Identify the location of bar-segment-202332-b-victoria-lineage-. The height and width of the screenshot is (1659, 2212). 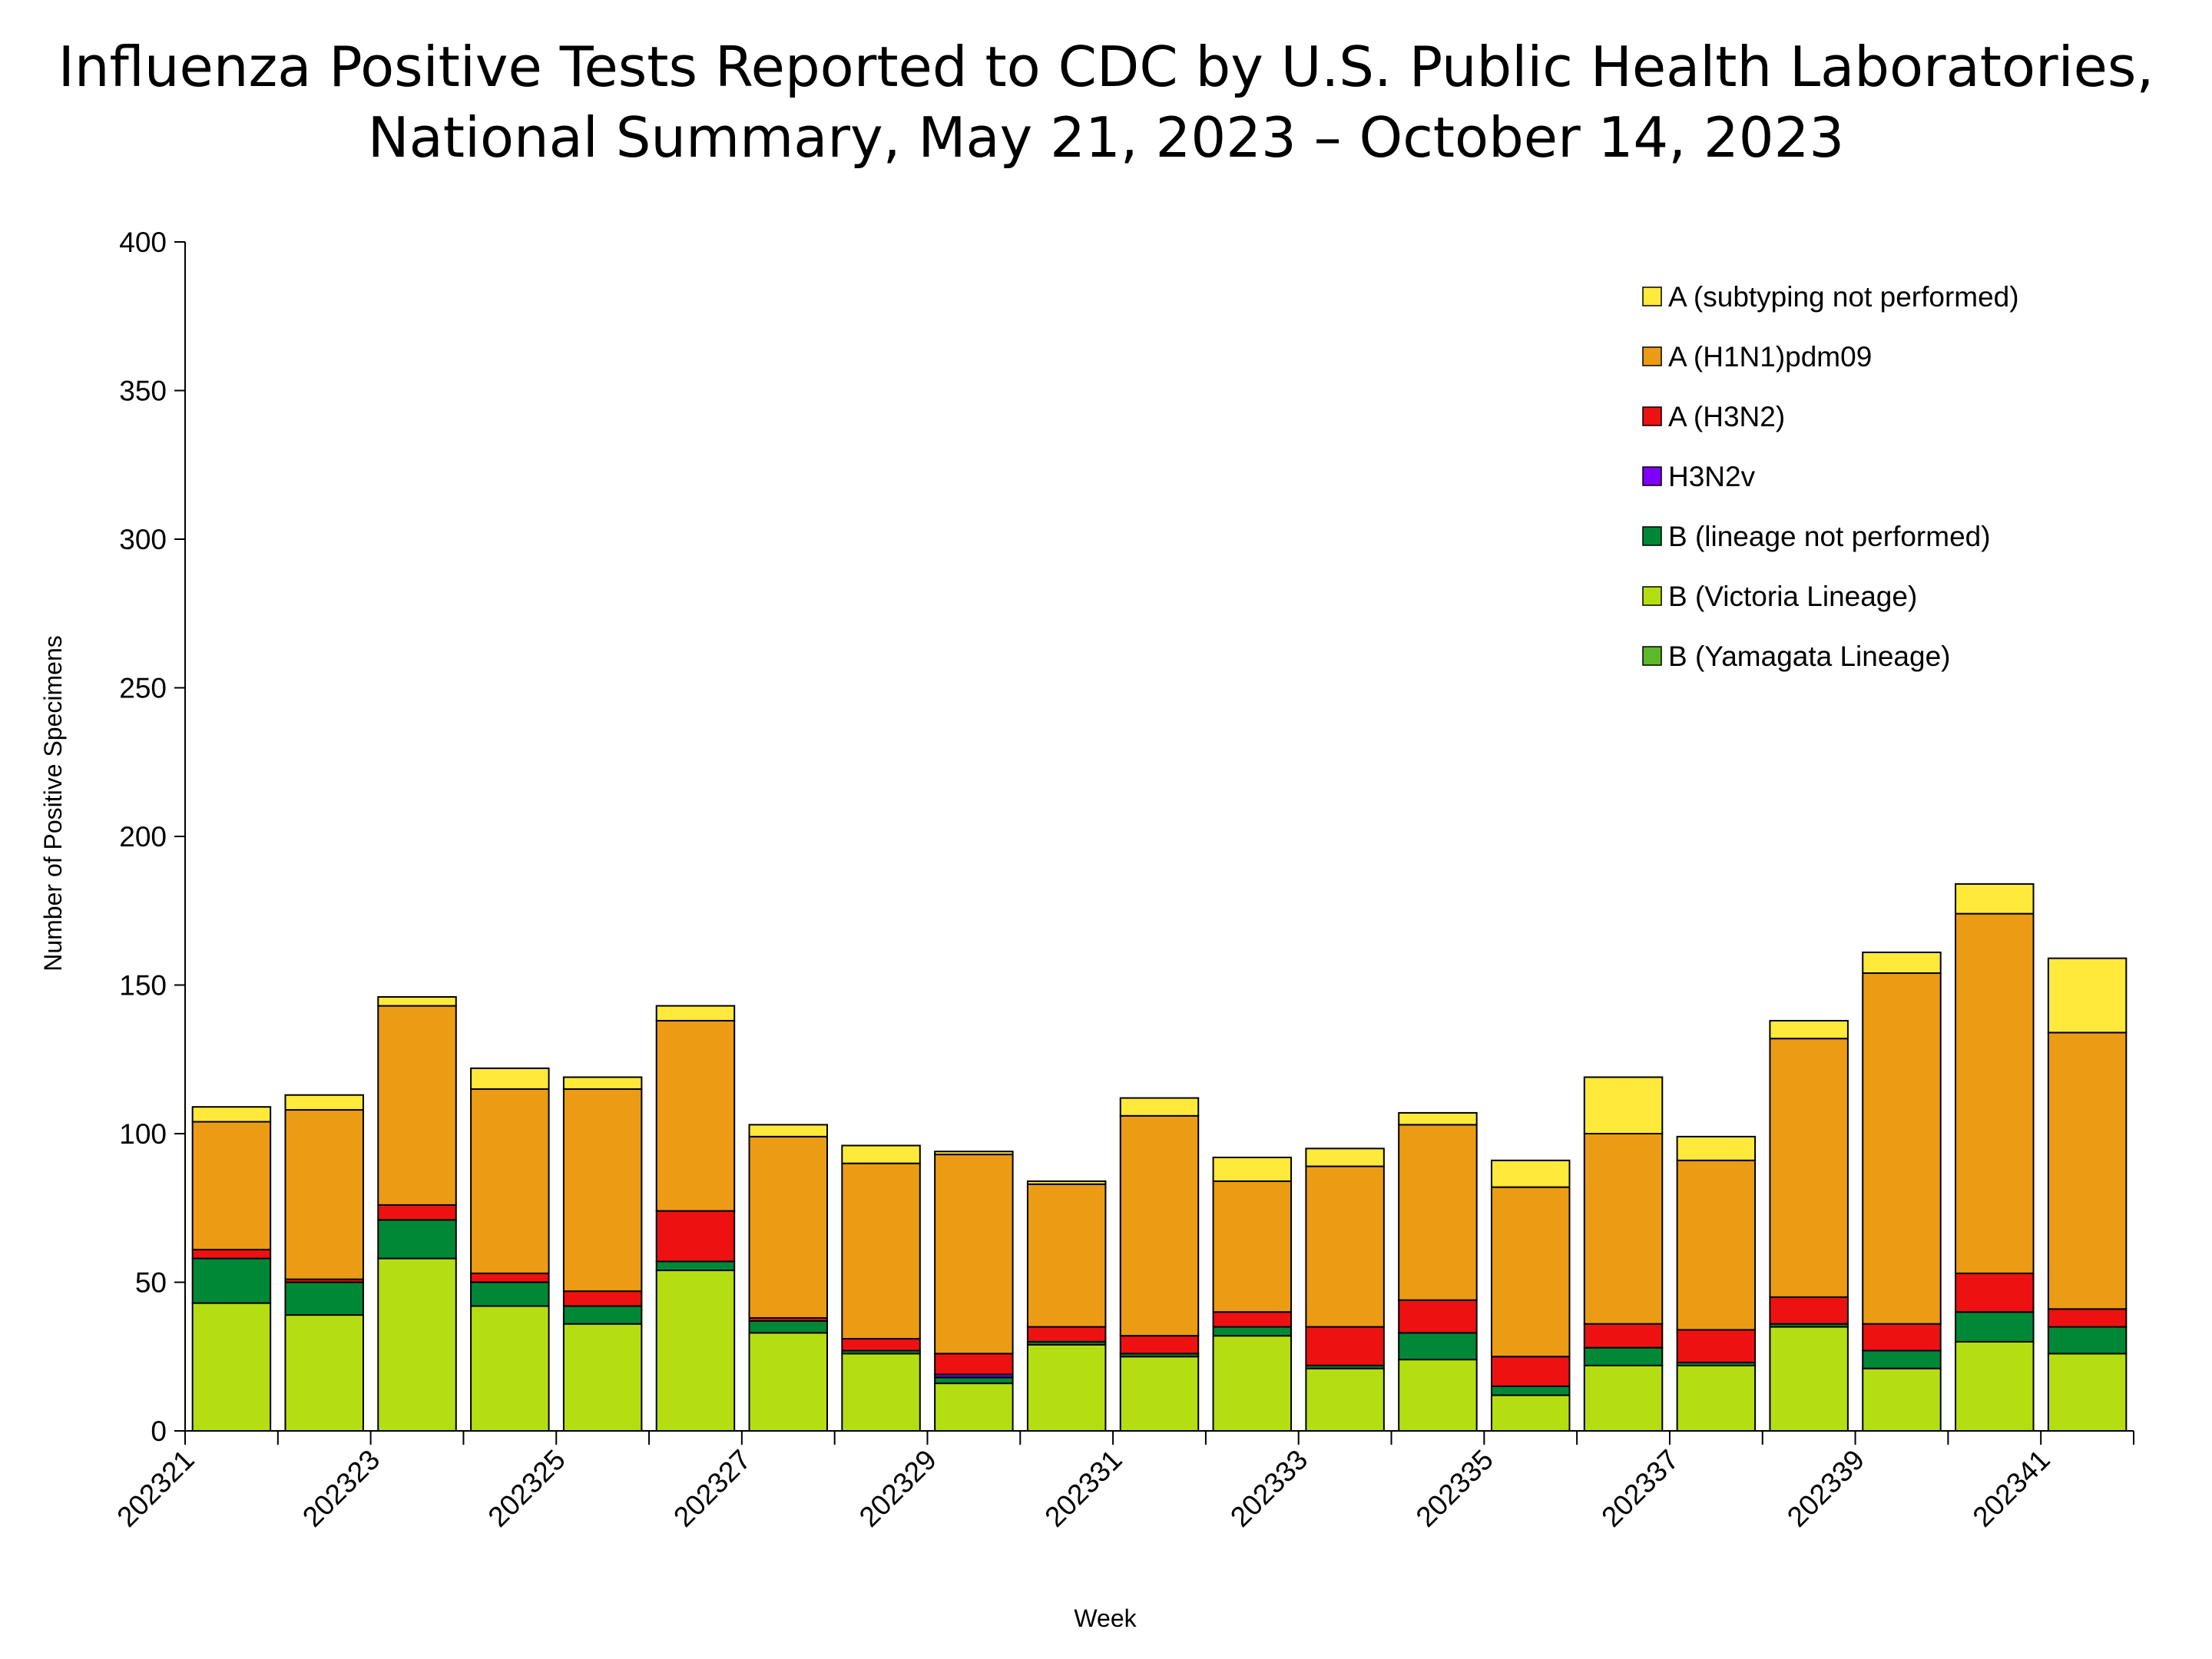
(1252, 1384).